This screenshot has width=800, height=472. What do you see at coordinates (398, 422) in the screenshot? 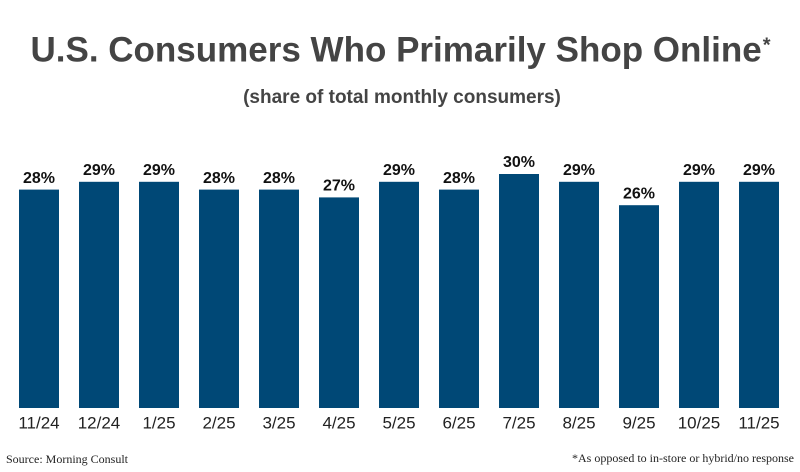
I see `x-tick-label: 5/25` at bounding box center [398, 422].